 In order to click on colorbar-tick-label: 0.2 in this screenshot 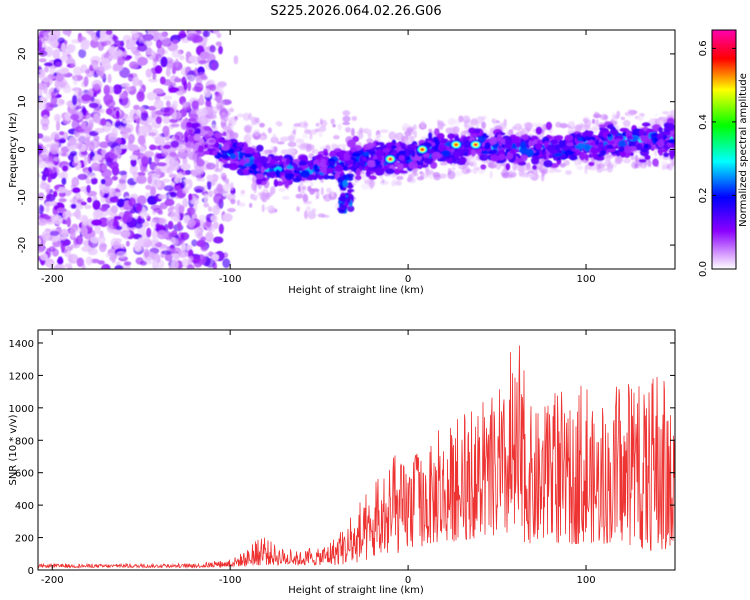, I will do `click(703, 196)`.